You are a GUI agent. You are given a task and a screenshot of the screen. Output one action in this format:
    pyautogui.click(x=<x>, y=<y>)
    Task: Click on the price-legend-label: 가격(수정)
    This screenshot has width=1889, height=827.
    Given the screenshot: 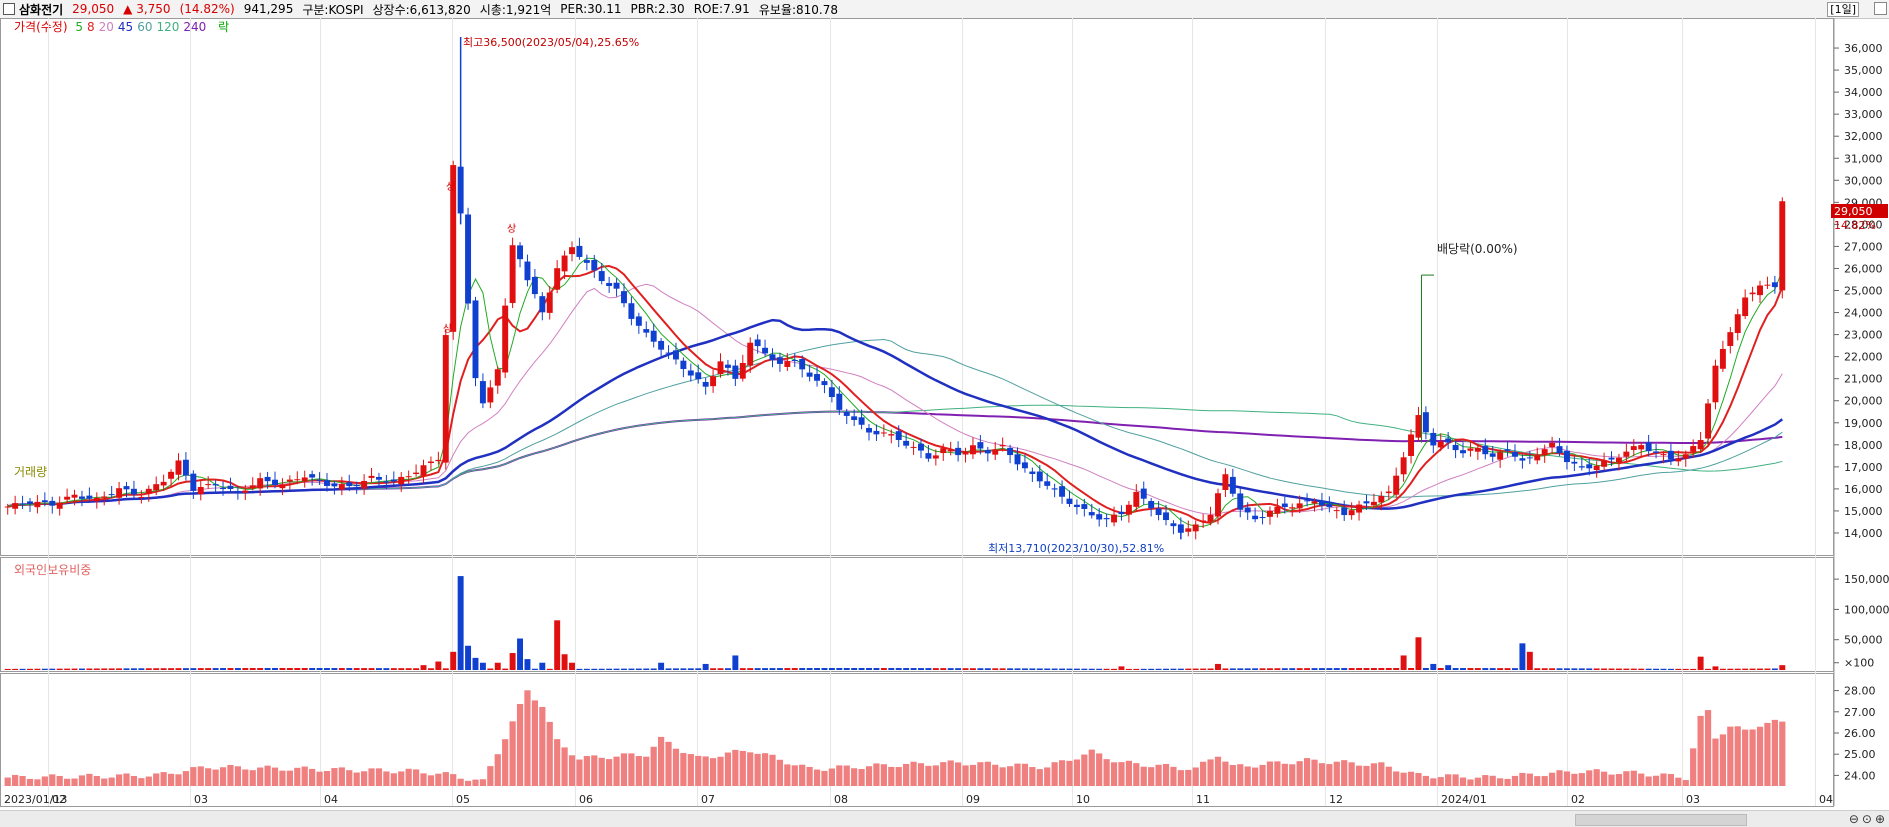 What is the action you would take?
    pyautogui.click(x=41, y=27)
    